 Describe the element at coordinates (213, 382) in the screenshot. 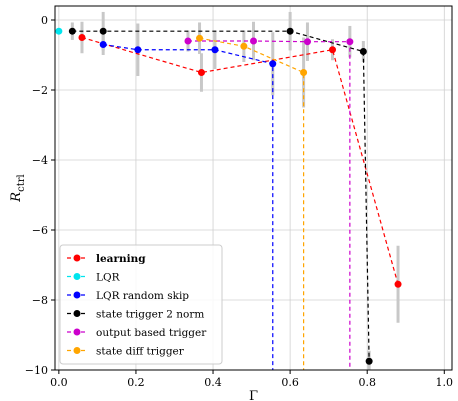

I see `x-tick-label: 0.4` at that location.